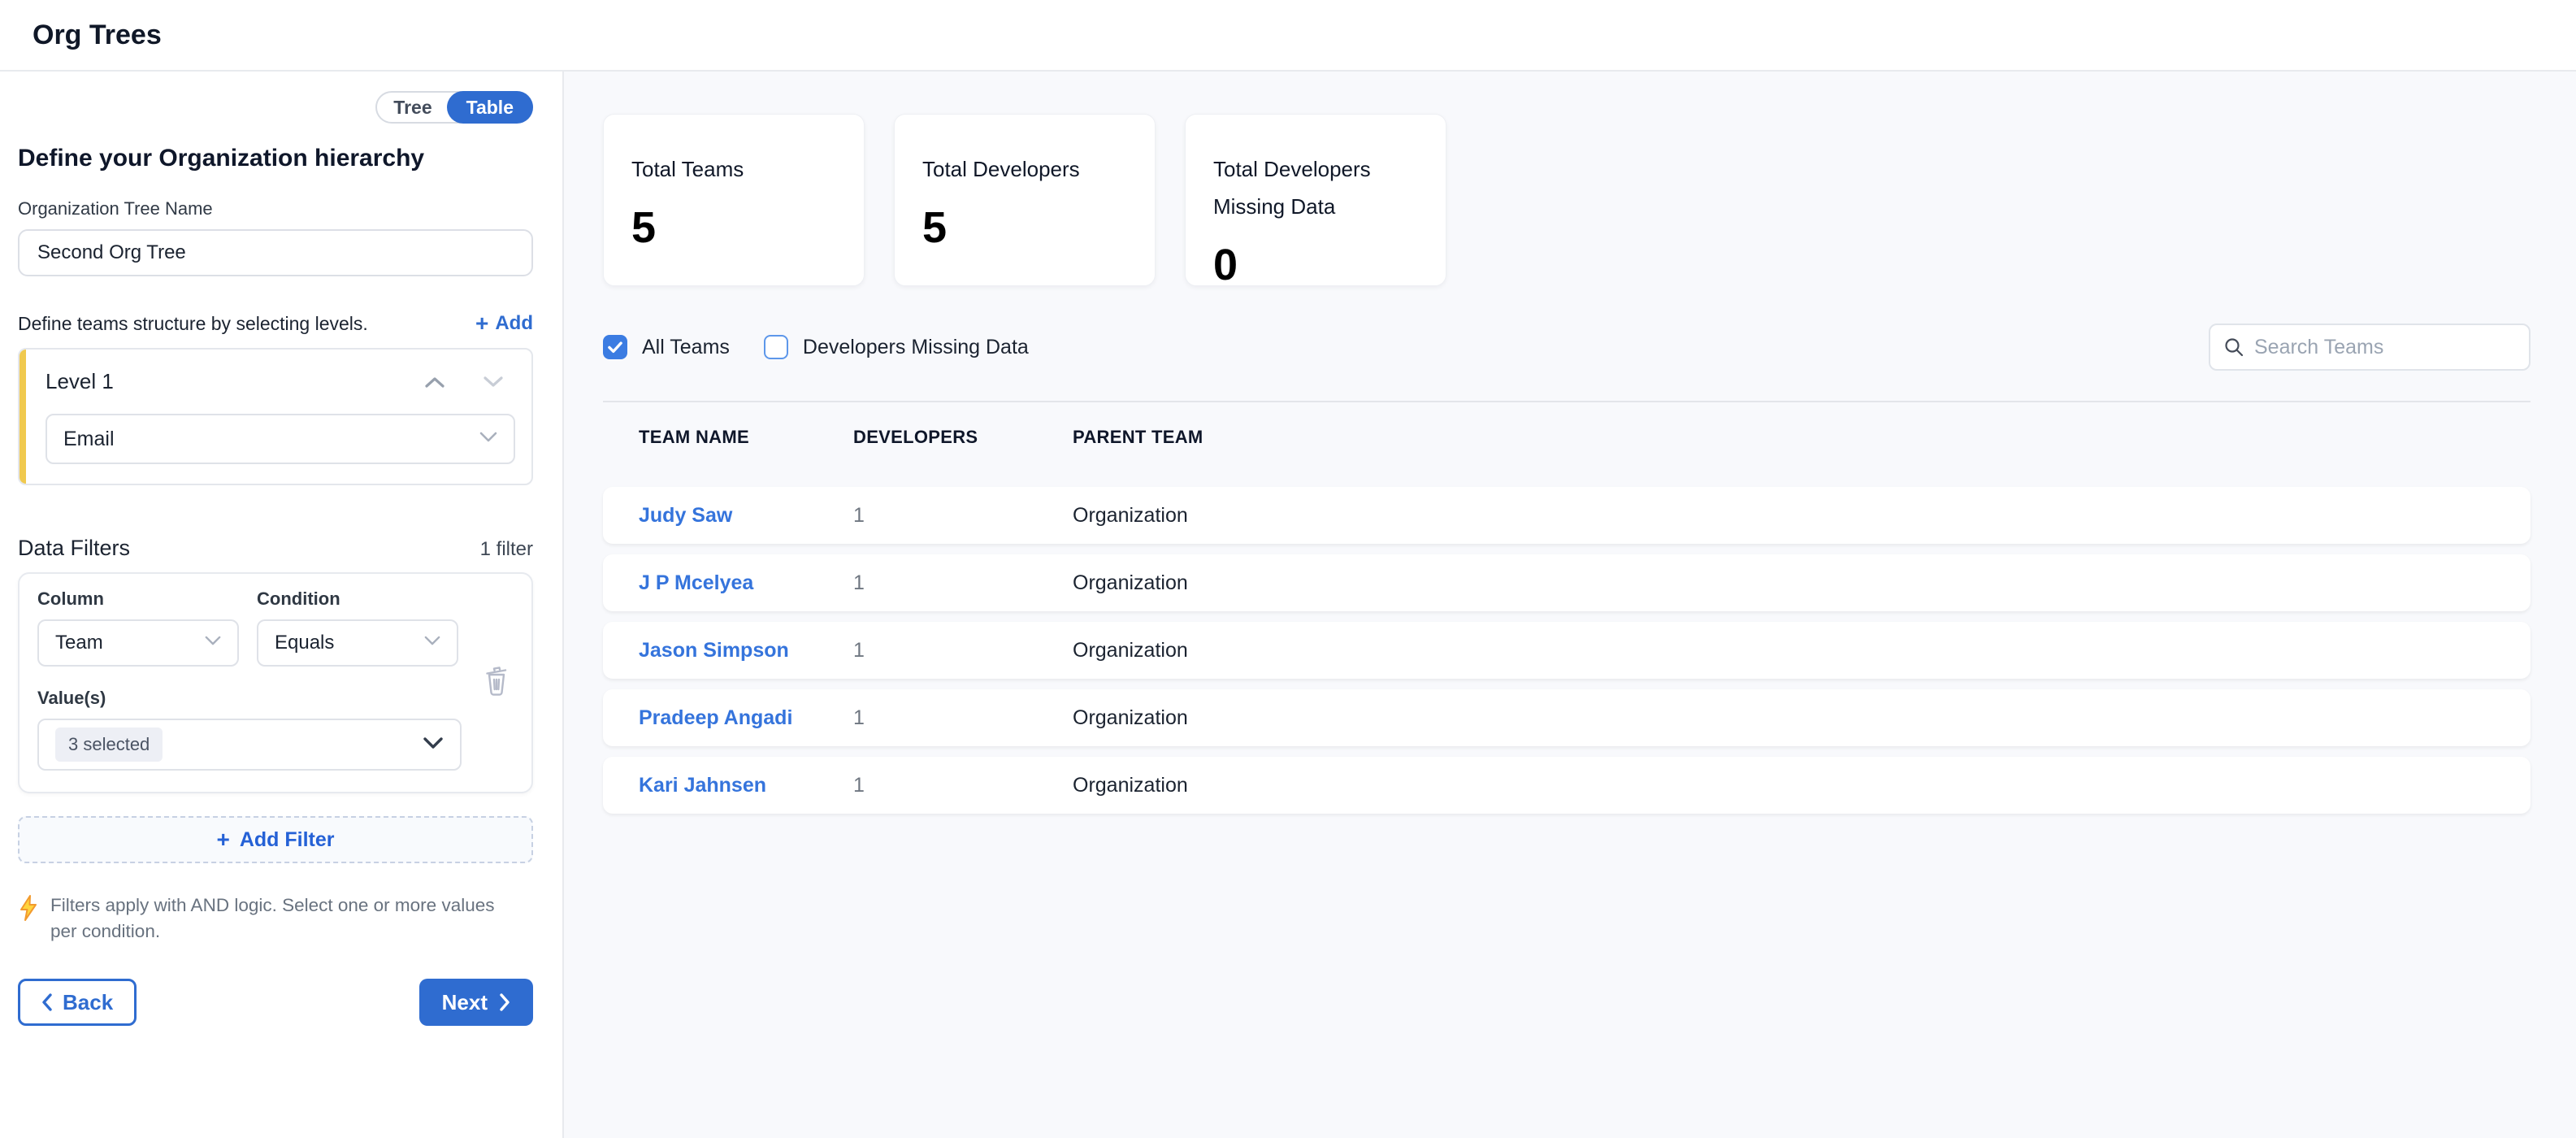  What do you see at coordinates (915, 437) in the screenshot?
I see `column-header-developers: DEVELOPERS` at bounding box center [915, 437].